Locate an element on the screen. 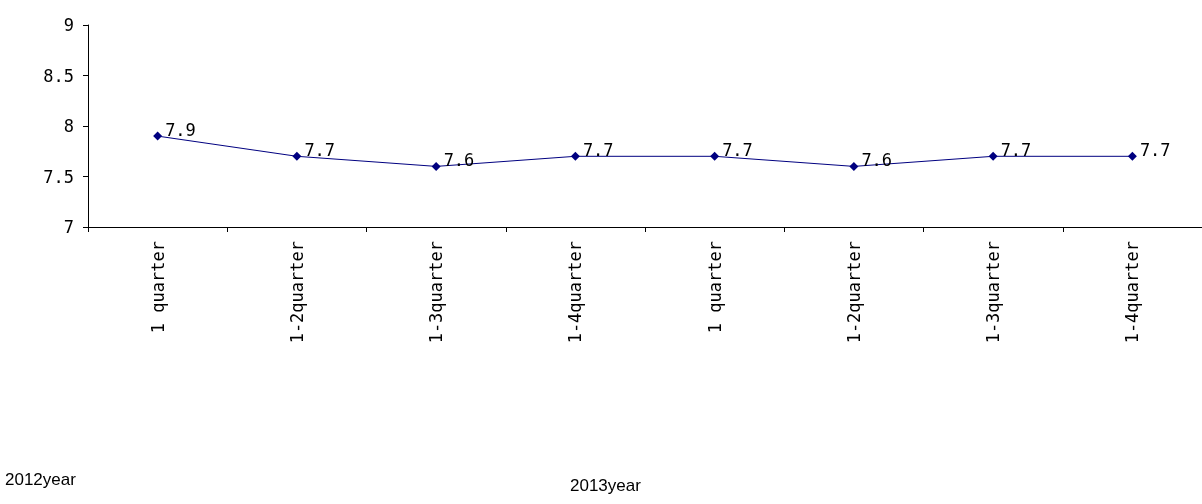  y-tick-label: 7 is located at coordinates (68, 227).